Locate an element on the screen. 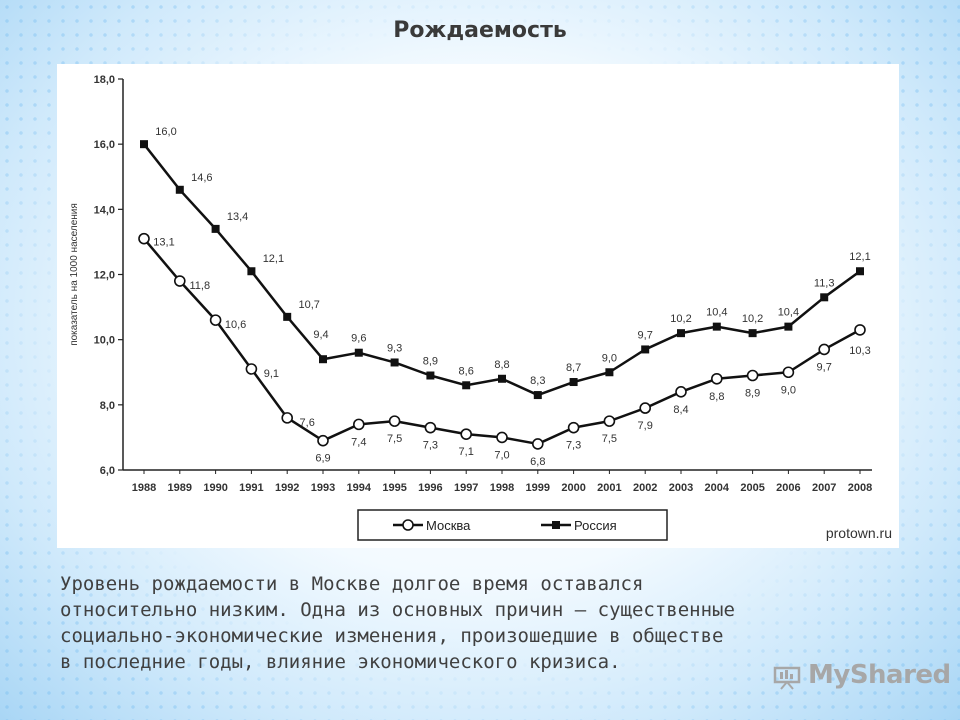 The image size is (960, 720). russia-data-label: 9,4 is located at coordinates (320, 335).